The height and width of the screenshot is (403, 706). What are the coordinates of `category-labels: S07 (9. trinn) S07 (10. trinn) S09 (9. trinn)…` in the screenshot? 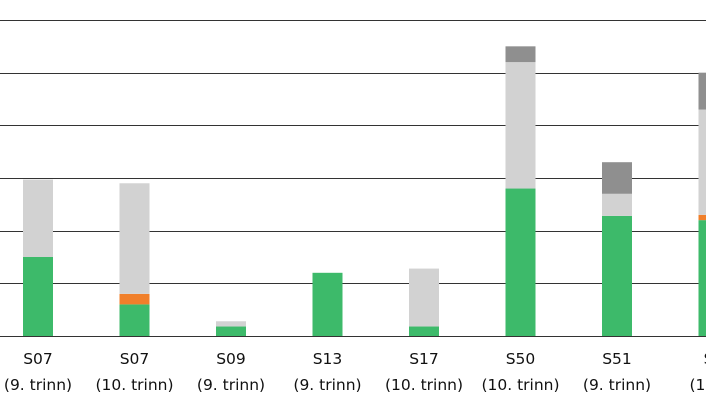 It's located at (355, 372).